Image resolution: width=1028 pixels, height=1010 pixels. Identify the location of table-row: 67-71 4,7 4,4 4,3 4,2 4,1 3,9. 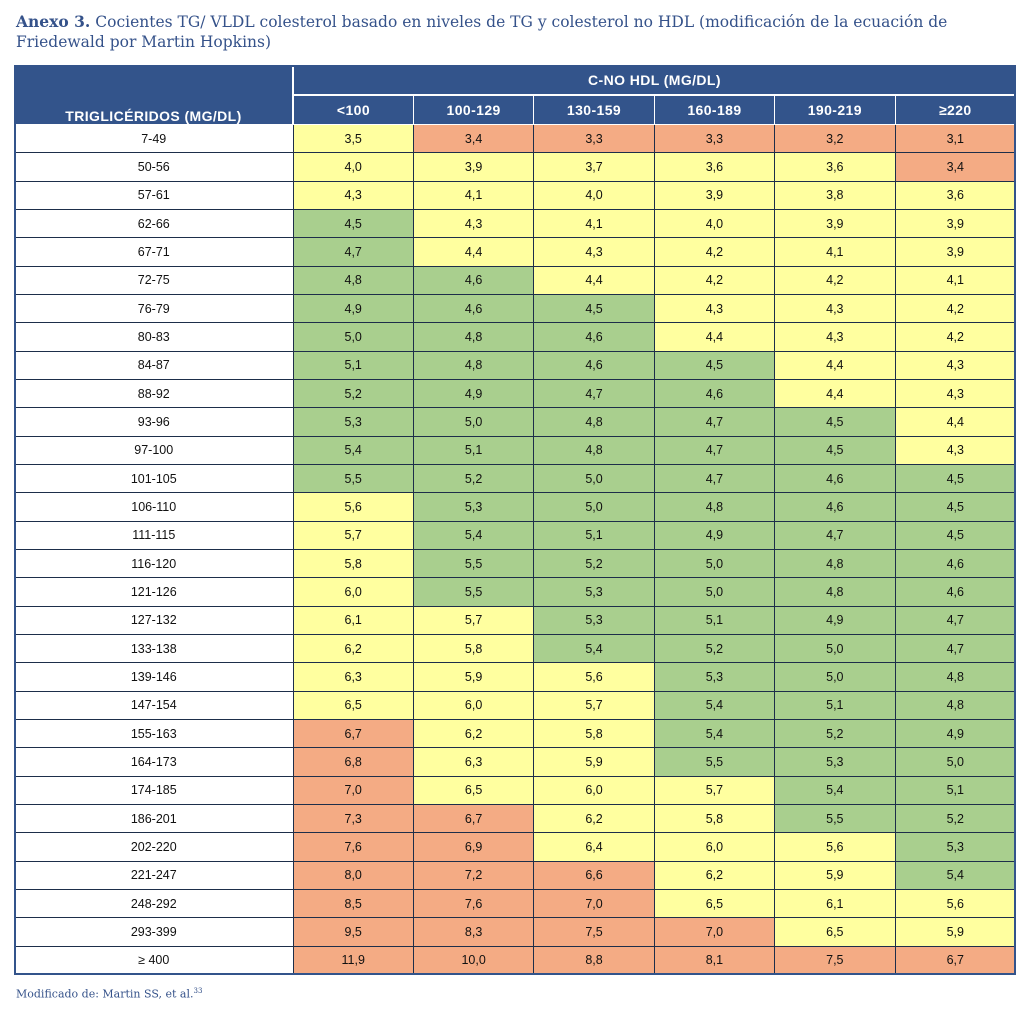
(515, 252).